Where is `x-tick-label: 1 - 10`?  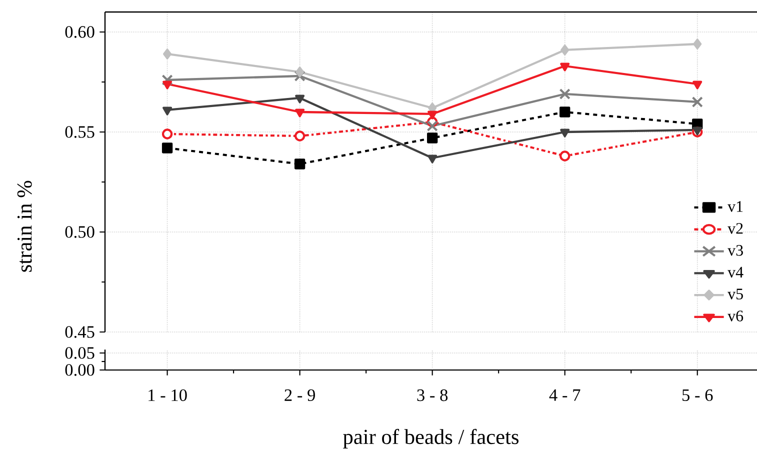 x-tick-label: 1 - 10 is located at coordinates (167, 395).